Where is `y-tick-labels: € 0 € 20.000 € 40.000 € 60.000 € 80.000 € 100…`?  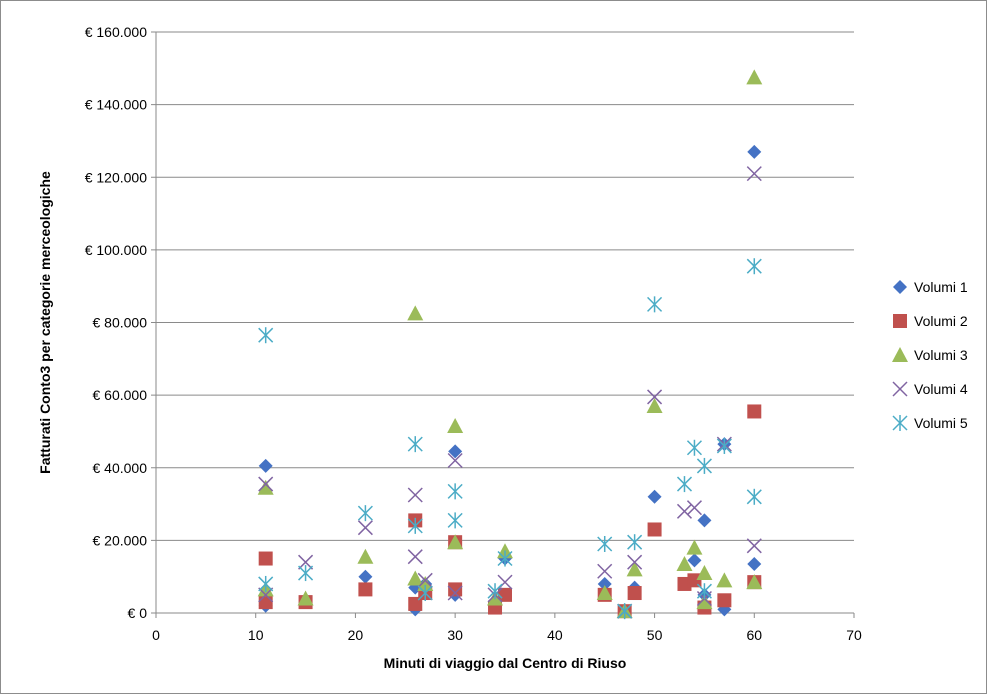 y-tick-labels: € 0 € 20.000 € 40.000 € 60.000 € 80.000 € 100… is located at coordinates (116, 322).